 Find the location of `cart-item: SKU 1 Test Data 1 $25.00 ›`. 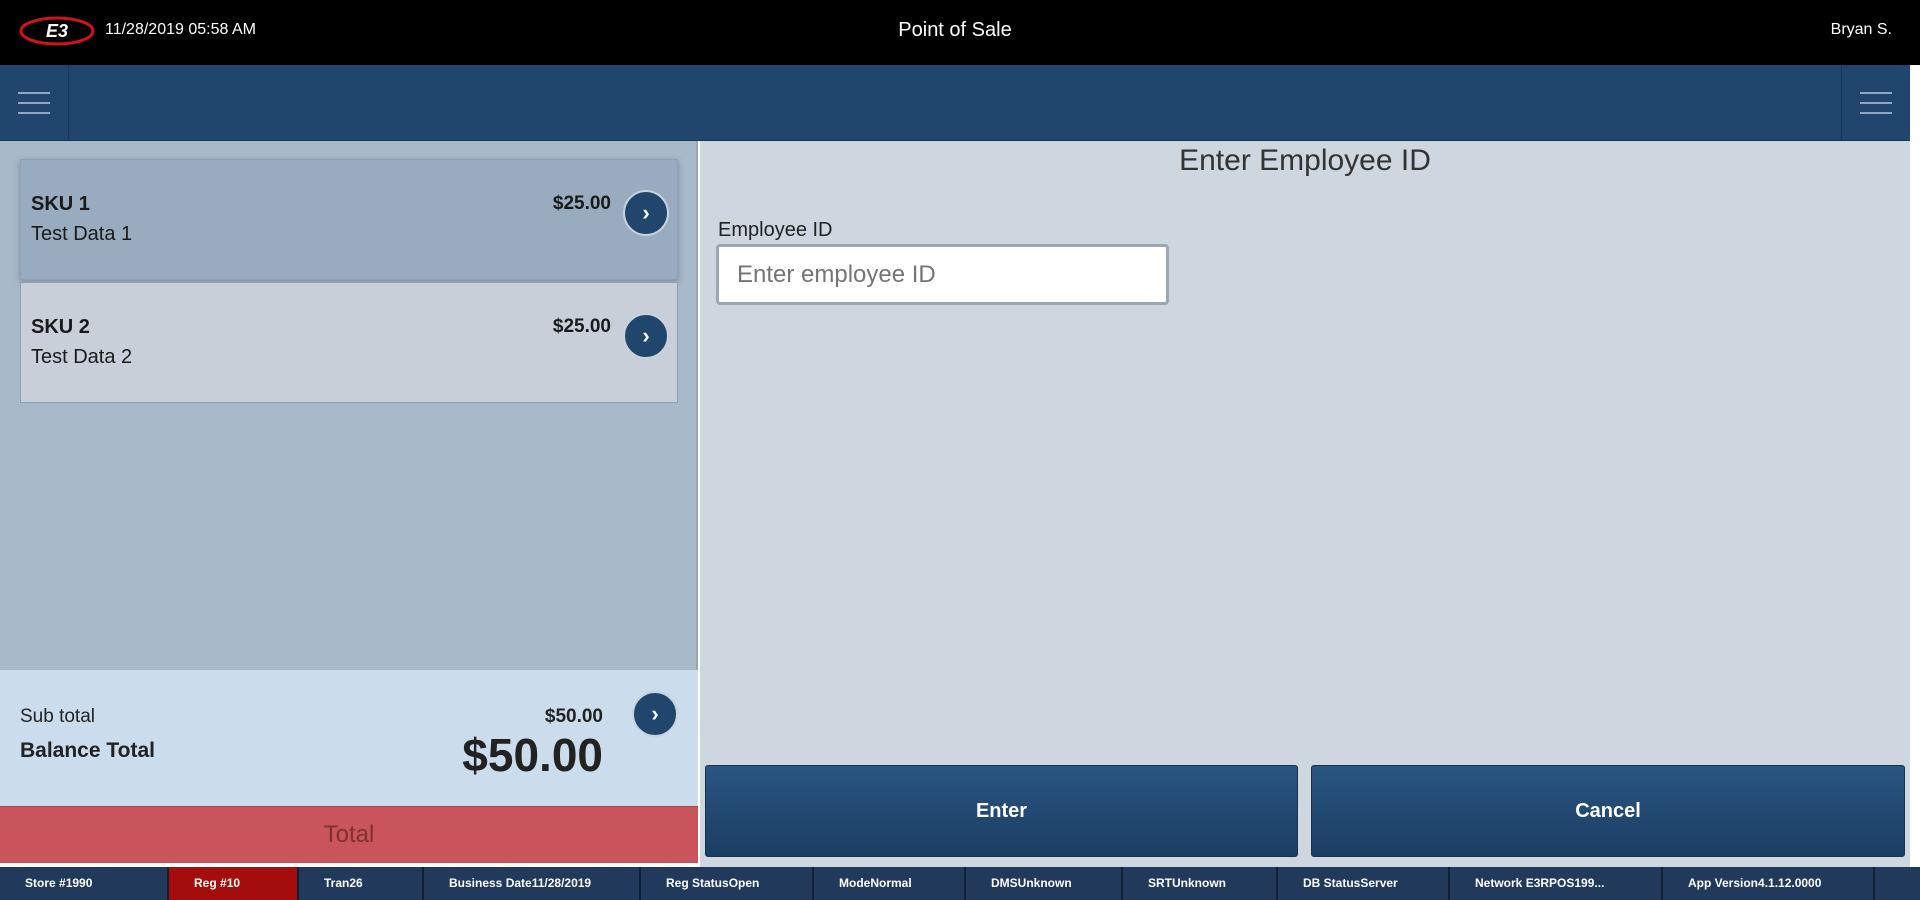

cart-item: SKU 1 Test Data 1 $25.00 › is located at coordinates (349, 219).